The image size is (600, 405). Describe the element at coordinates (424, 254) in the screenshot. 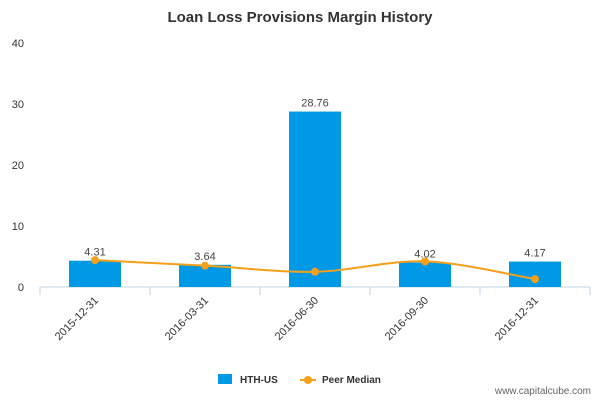

I see `data-label: 4.02` at that location.